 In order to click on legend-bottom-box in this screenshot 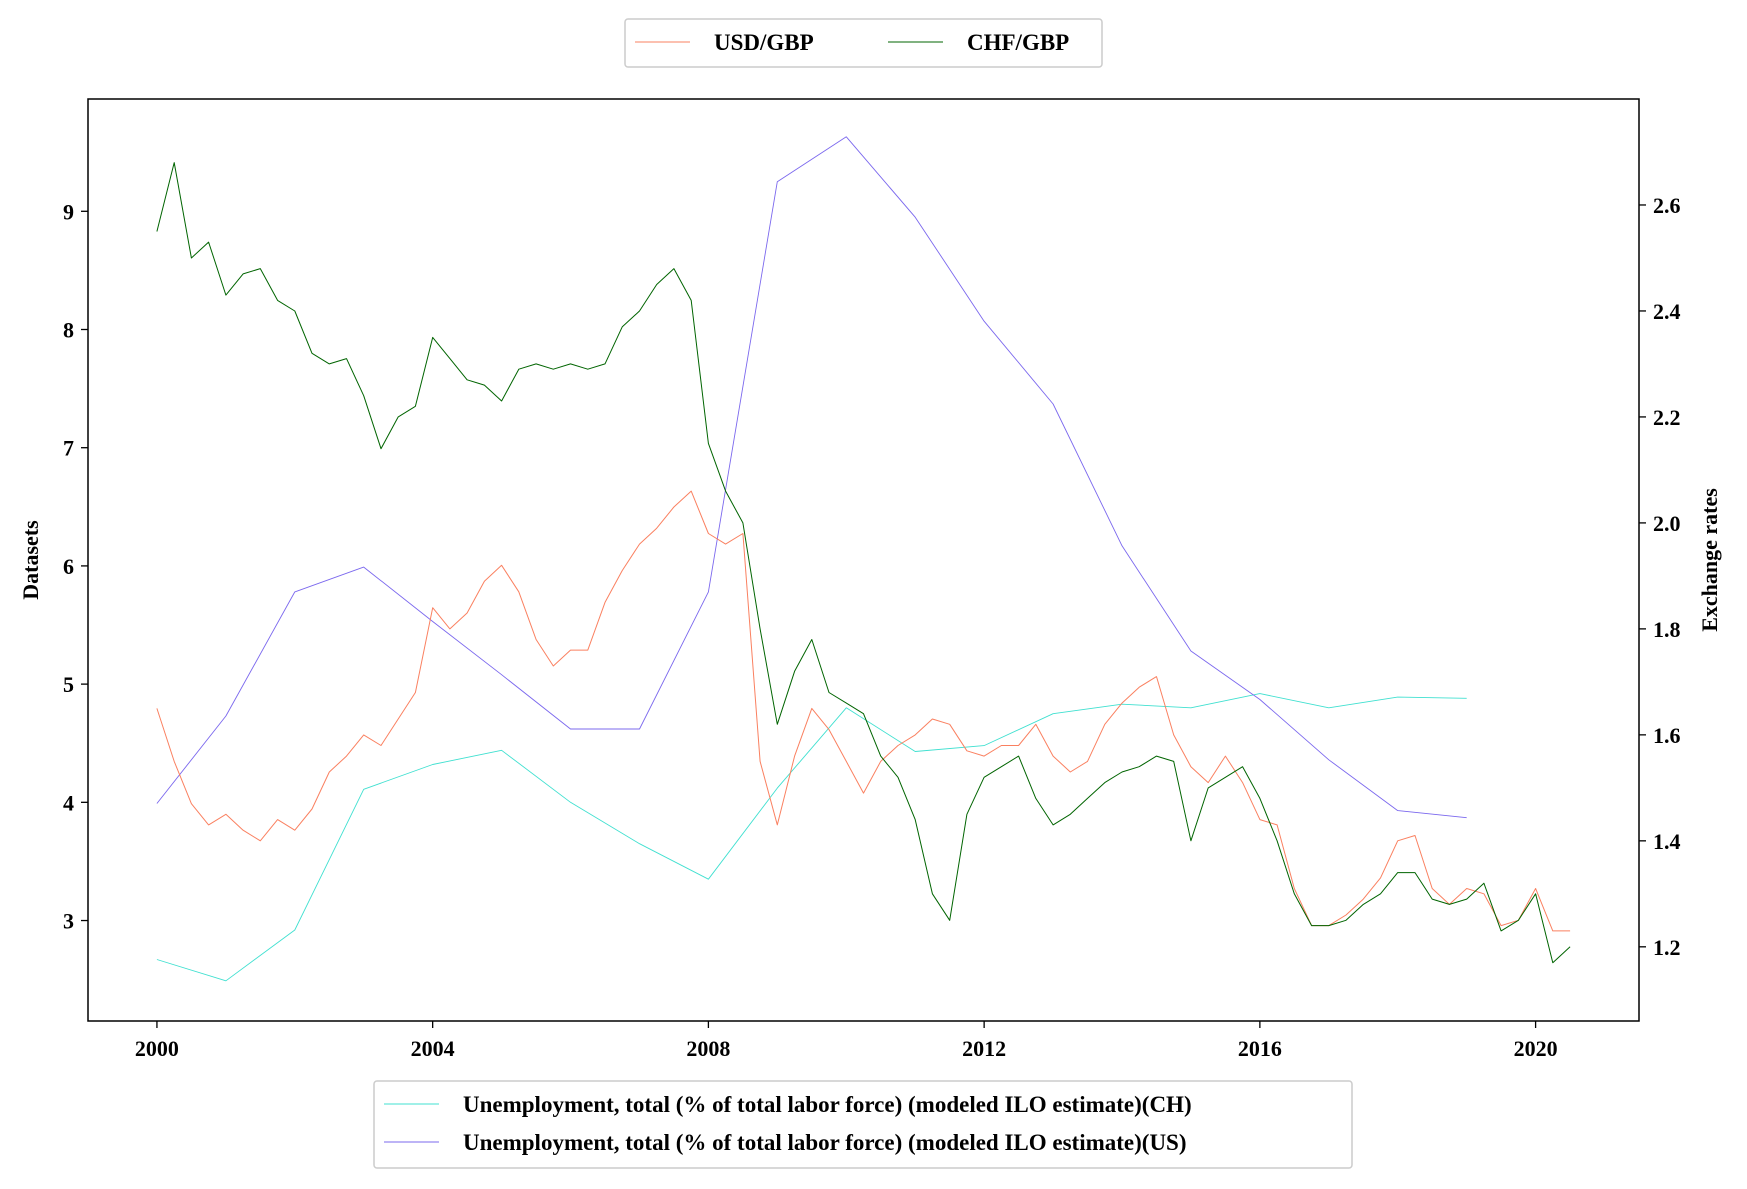, I will do `click(863, 1124)`.